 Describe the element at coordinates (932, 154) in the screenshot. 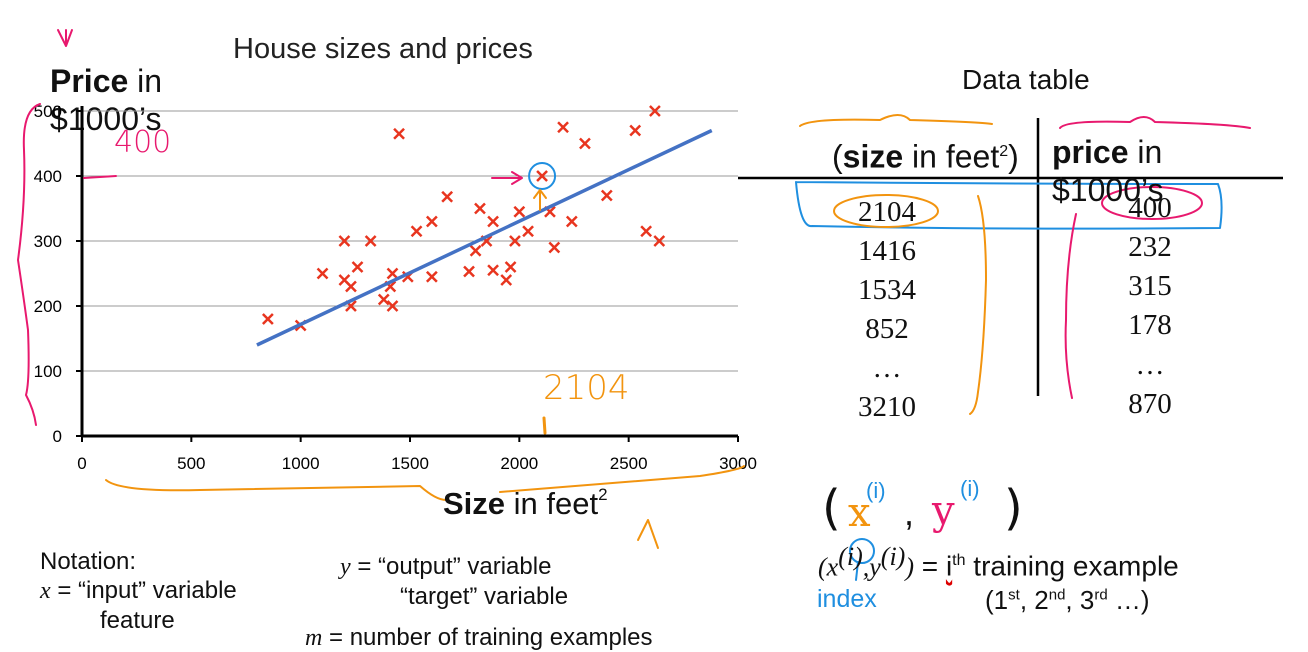

I see `size-column-header: (size in feet2)` at that location.